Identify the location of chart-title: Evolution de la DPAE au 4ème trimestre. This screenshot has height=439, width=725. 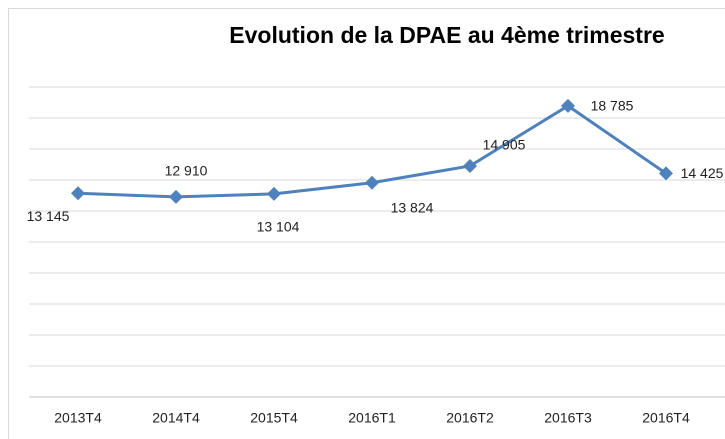
(446, 35).